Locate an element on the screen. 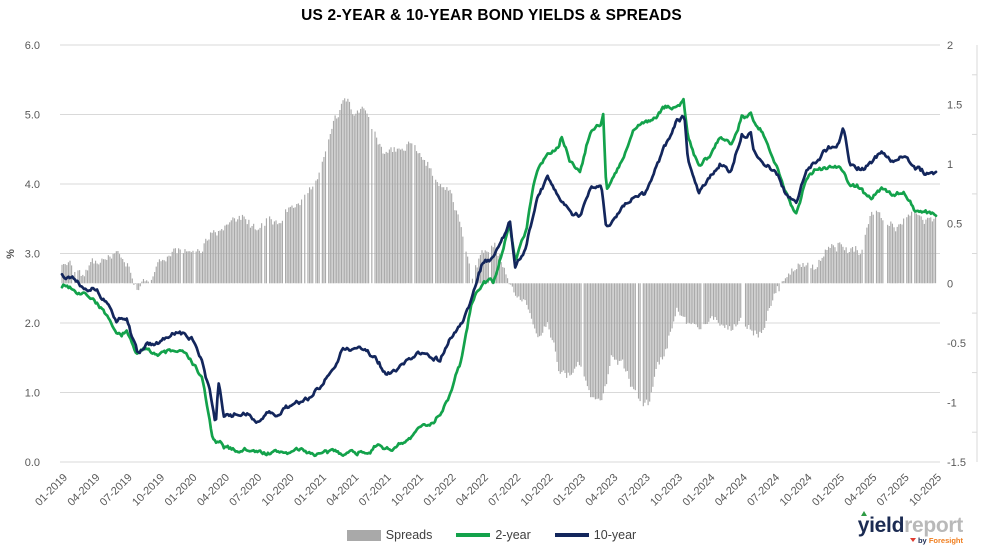 The image size is (983, 550). svg-text: 10-2020 is located at coordinates (278, 490).